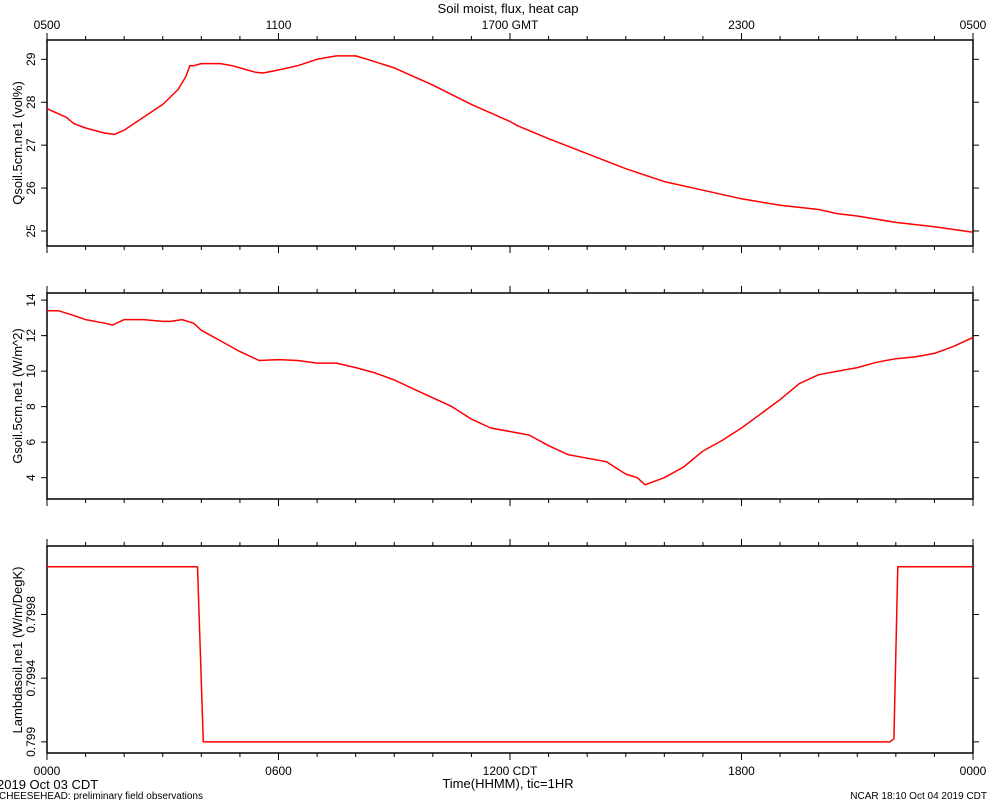 The width and height of the screenshot is (1000, 800). Describe the element at coordinates (31, 614) in the screenshot. I see `y-tick-label: 0.7998` at that location.